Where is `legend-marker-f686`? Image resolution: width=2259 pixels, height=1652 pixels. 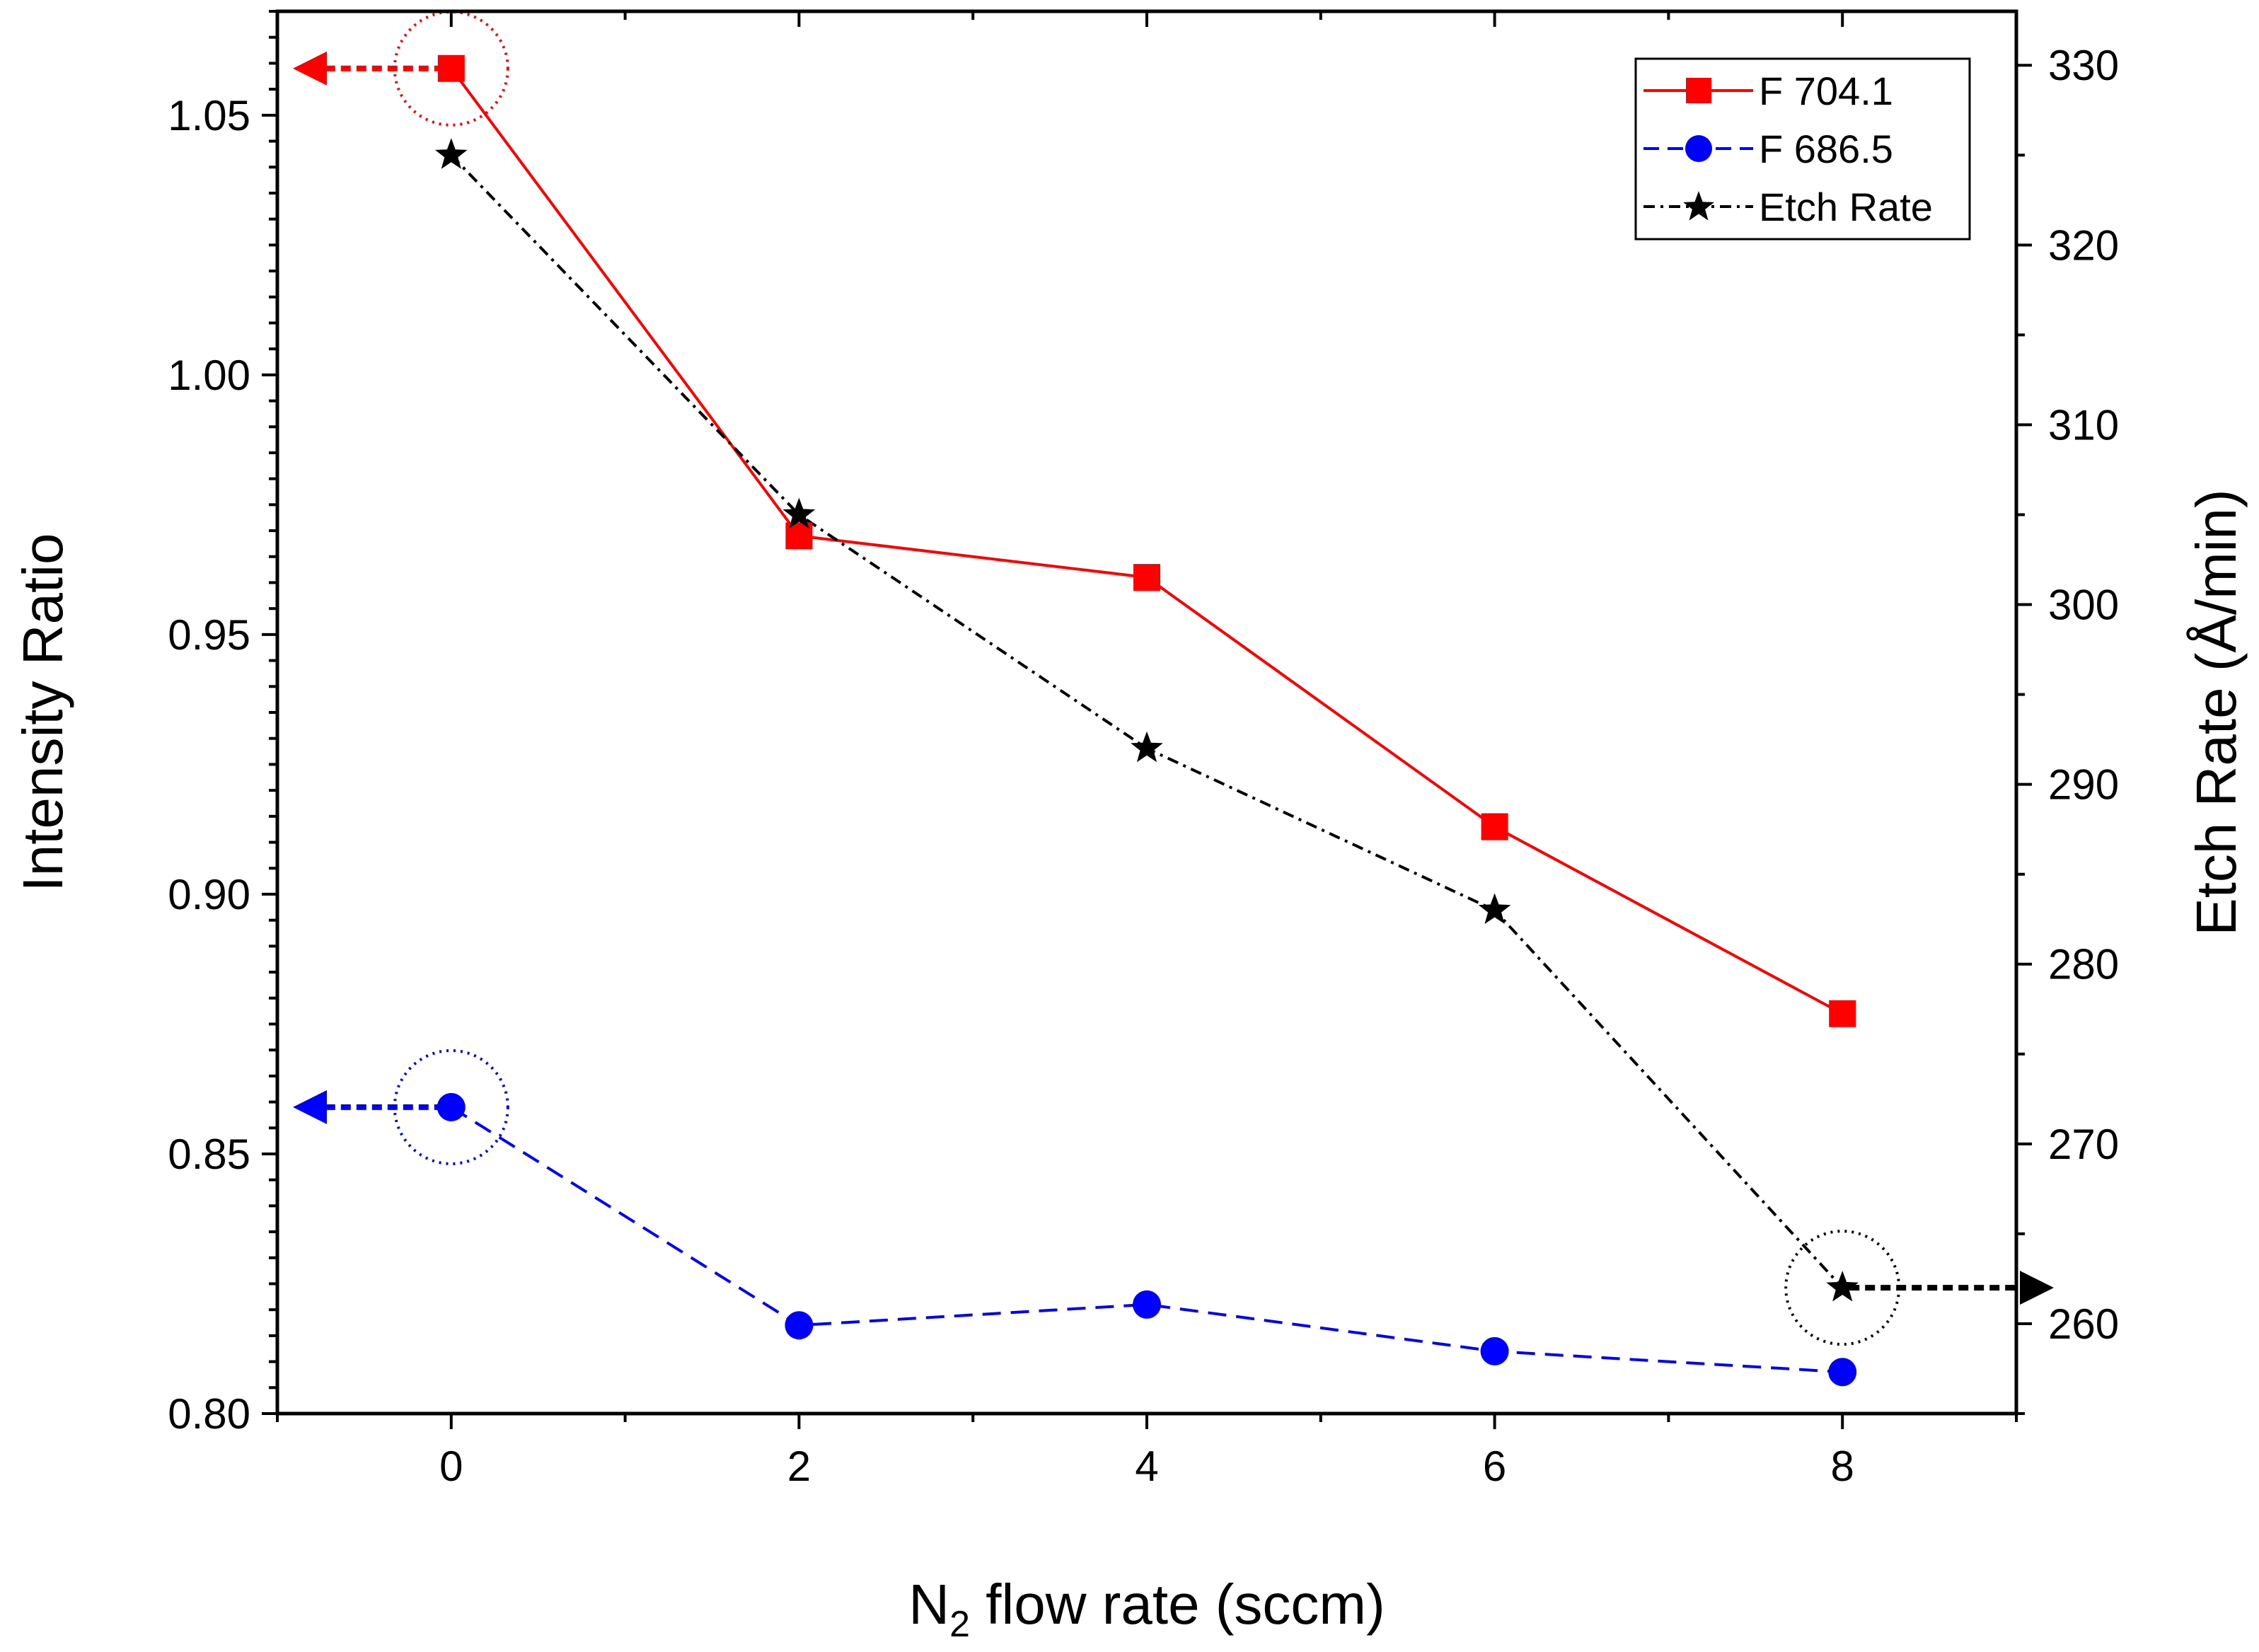 legend-marker-f686 is located at coordinates (1698, 148).